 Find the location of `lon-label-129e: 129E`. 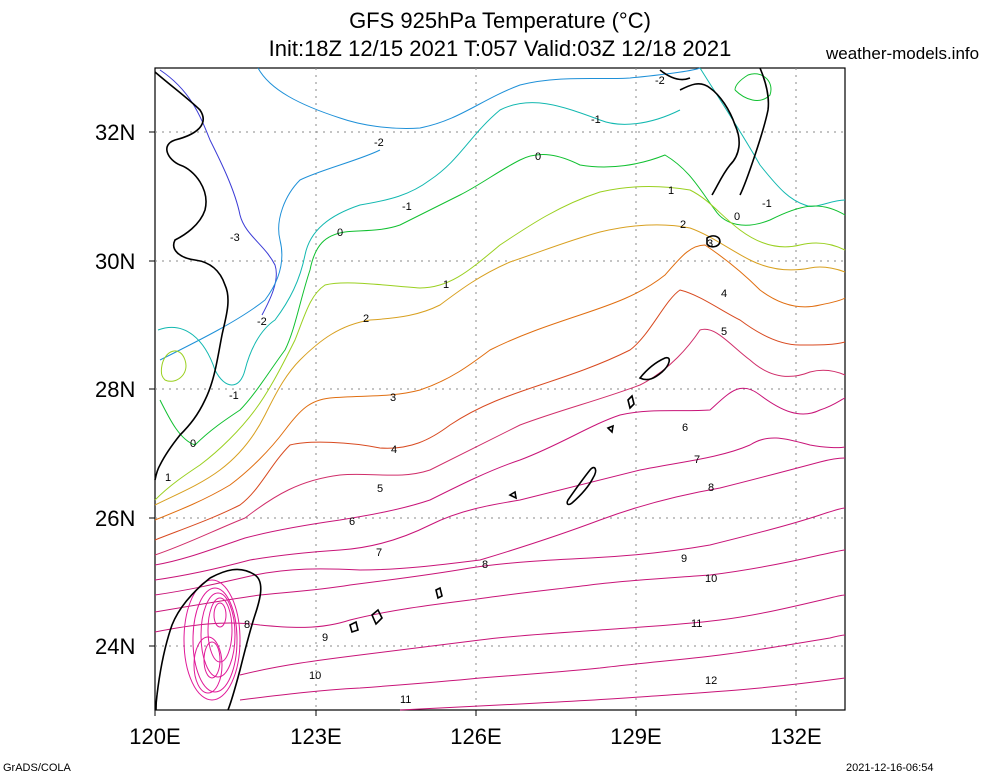

lon-label-129e: 129E is located at coordinates (636, 736).